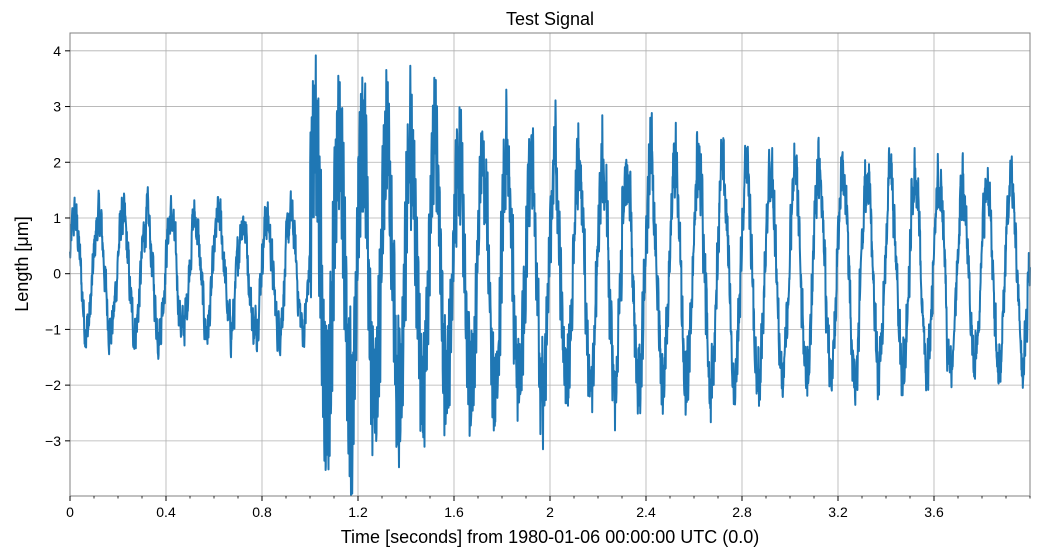 The height and width of the screenshot is (557, 1039). I want to click on y-tick-label: −1, so click(53, 329).